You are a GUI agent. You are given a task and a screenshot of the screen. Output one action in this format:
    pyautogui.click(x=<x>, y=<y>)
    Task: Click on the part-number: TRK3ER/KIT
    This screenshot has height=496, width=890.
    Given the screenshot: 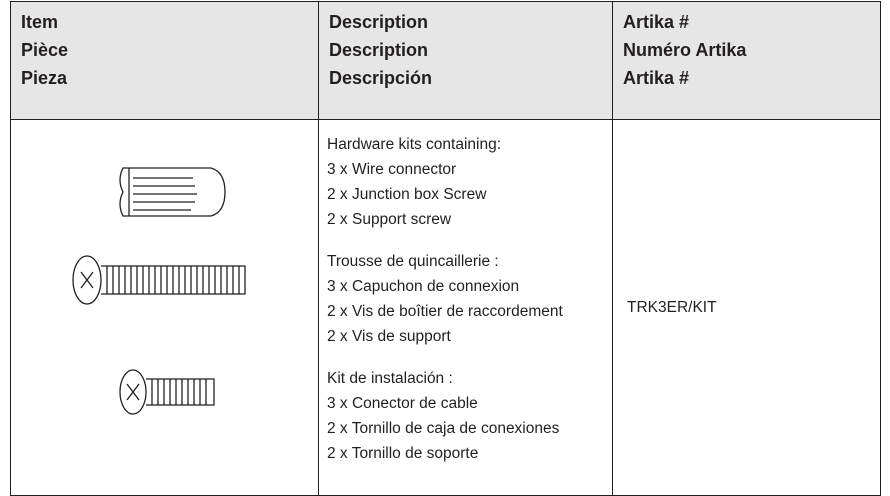 What is the action you would take?
    pyautogui.click(x=672, y=307)
    